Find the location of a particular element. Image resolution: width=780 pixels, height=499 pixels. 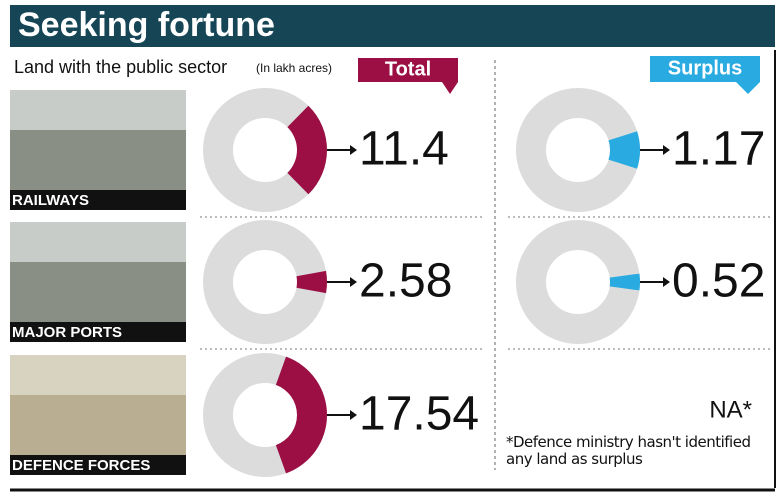

value-label: 1.17 is located at coordinates (718, 149).